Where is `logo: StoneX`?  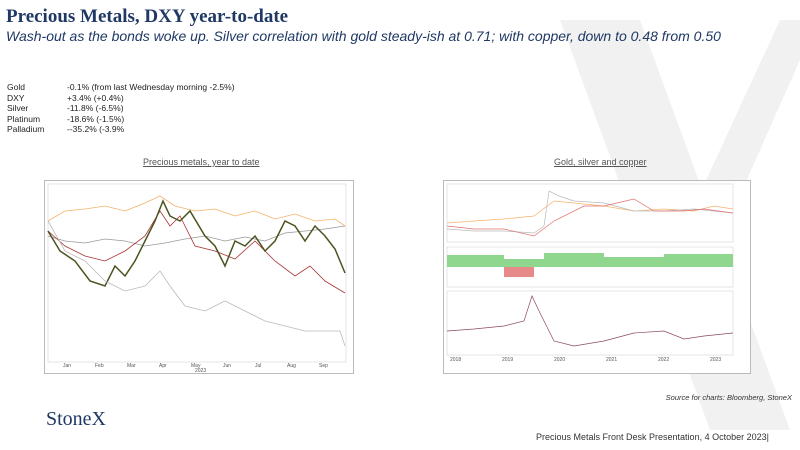
logo: StoneX is located at coordinates (76, 419).